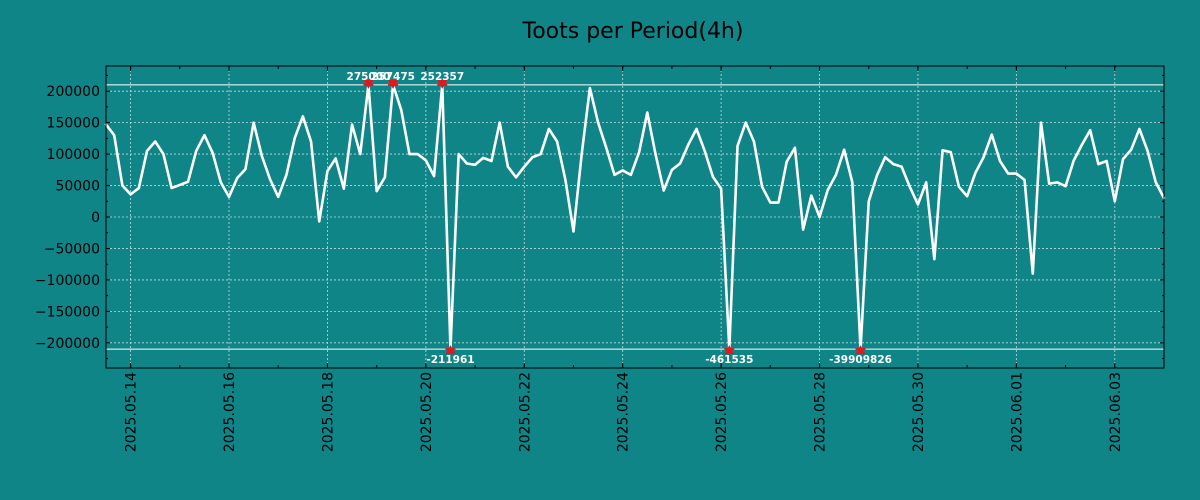  Describe the element at coordinates (450, 360) in the screenshot. I see `clip-annotation-label: -211961` at that location.